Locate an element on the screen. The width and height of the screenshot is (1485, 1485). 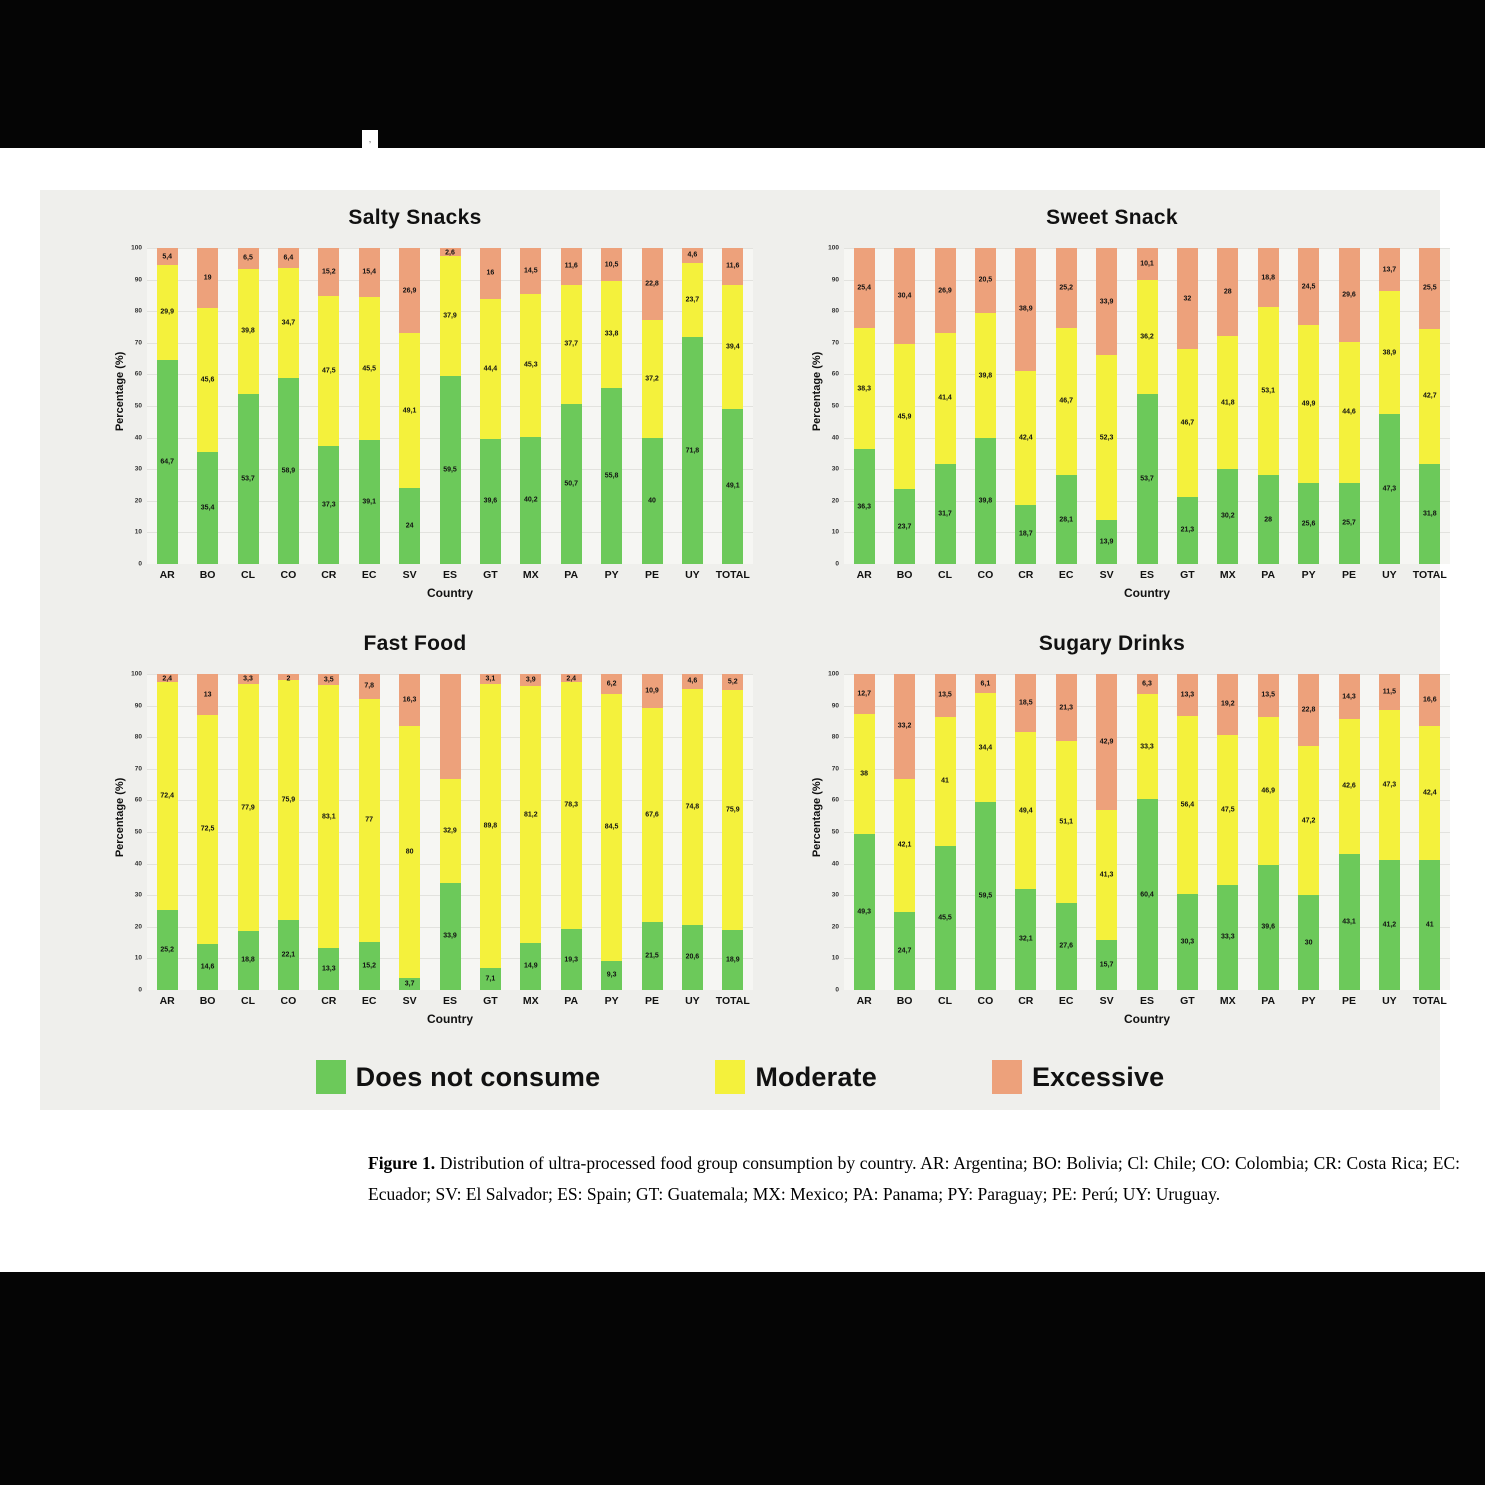
value-label: 41 is located at coordinates (945, 781).